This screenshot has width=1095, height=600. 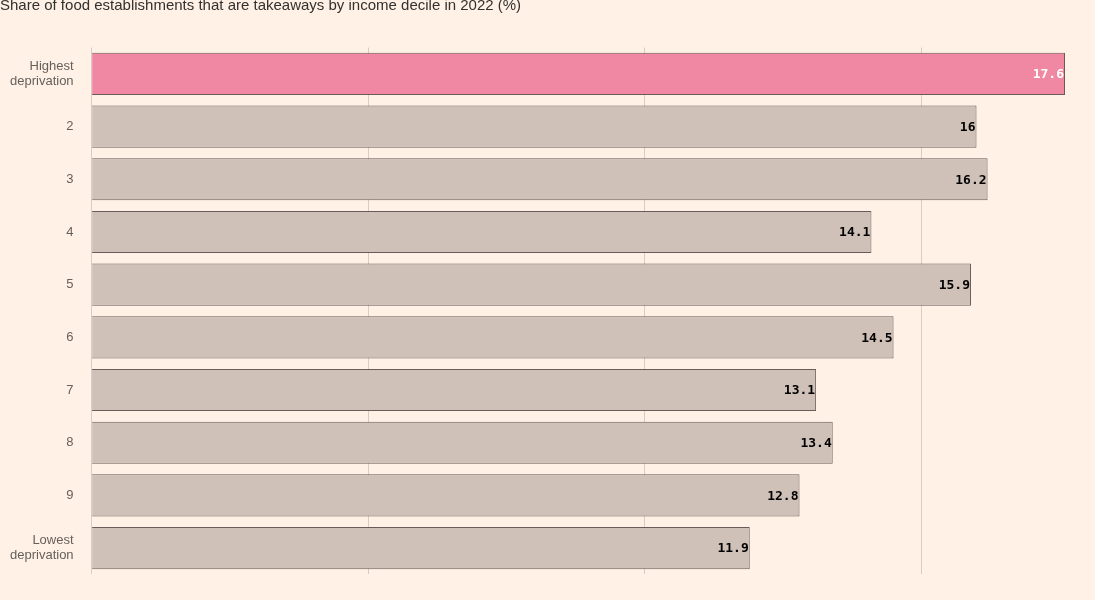 What do you see at coordinates (971, 179) in the screenshot?
I see `data-label: 16.2` at bounding box center [971, 179].